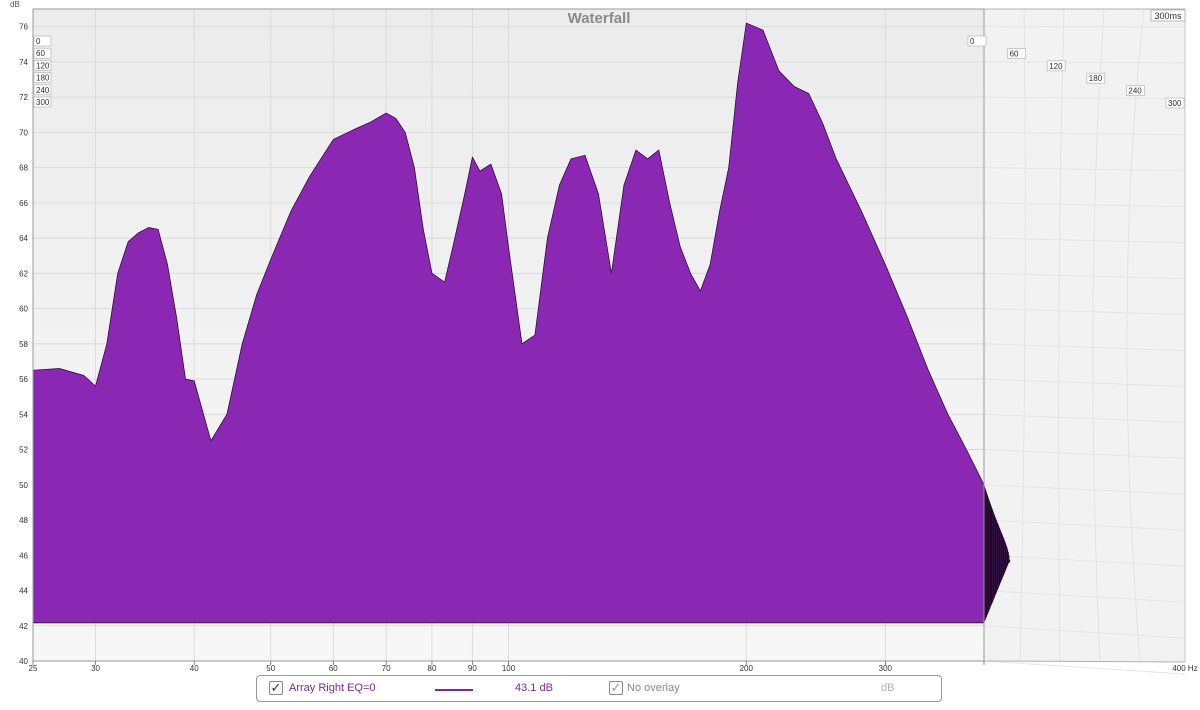  Describe the element at coordinates (38, 41) in the screenshot. I see `time-tick-label-left: 0` at that location.